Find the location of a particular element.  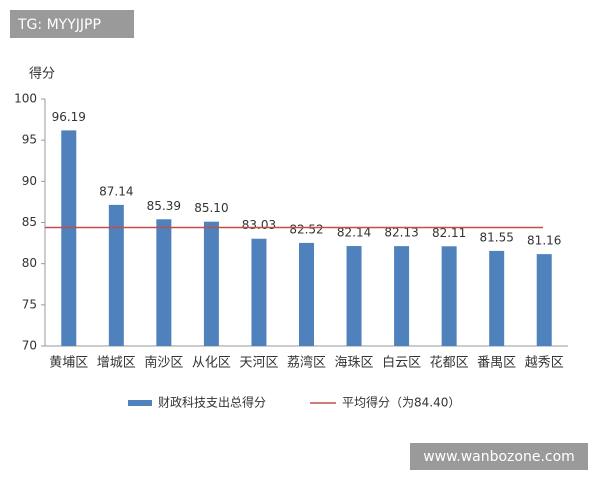

value-label: 81.55 is located at coordinates (497, 237).